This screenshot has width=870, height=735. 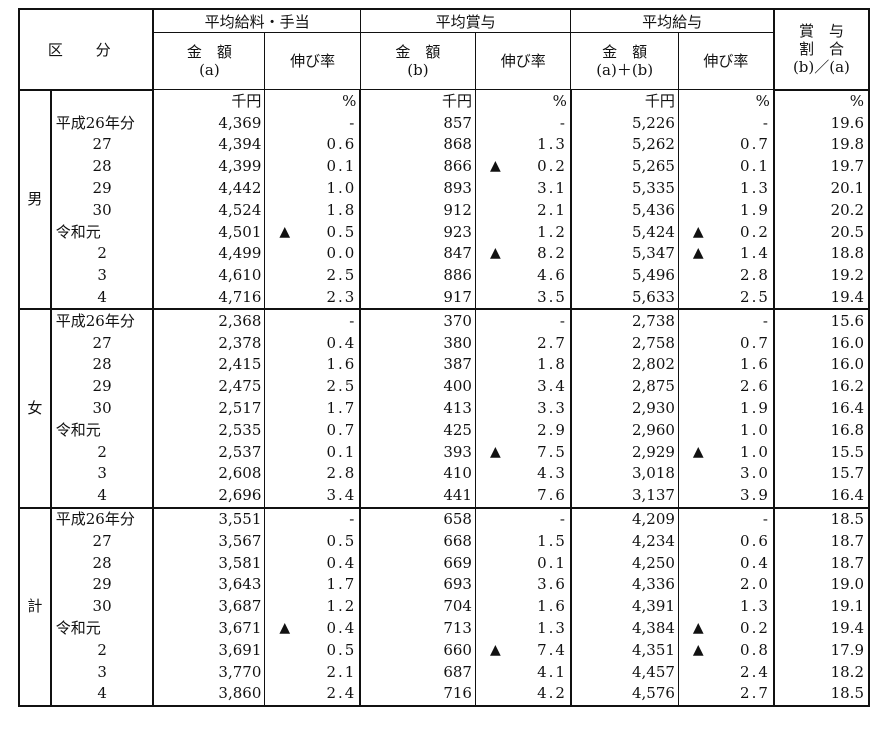 What do you see at coordinates (847, 429) in the screenshot?
I see `bonus-ratio-cell: 16.8` at bounding box center [847, 429].